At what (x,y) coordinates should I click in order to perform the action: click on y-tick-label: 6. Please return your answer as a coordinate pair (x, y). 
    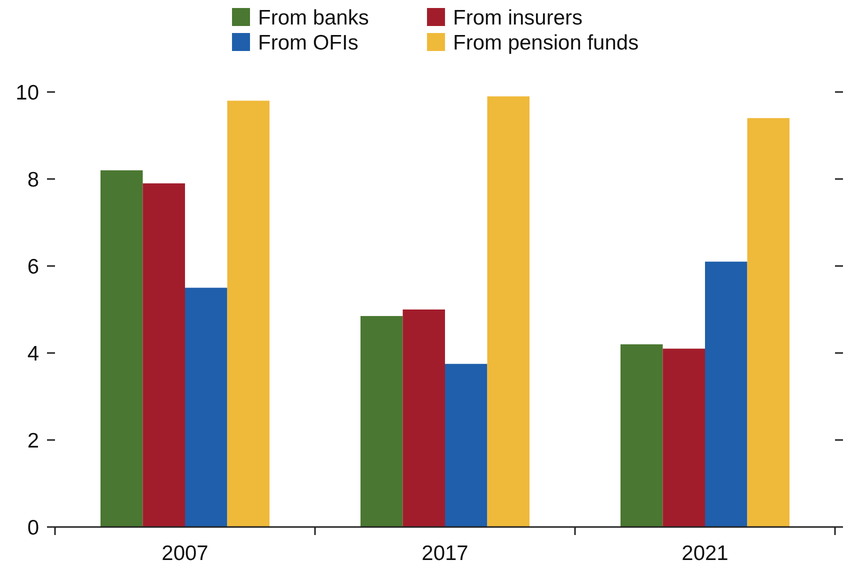
    Looking at the image, I should click on (33, 266).